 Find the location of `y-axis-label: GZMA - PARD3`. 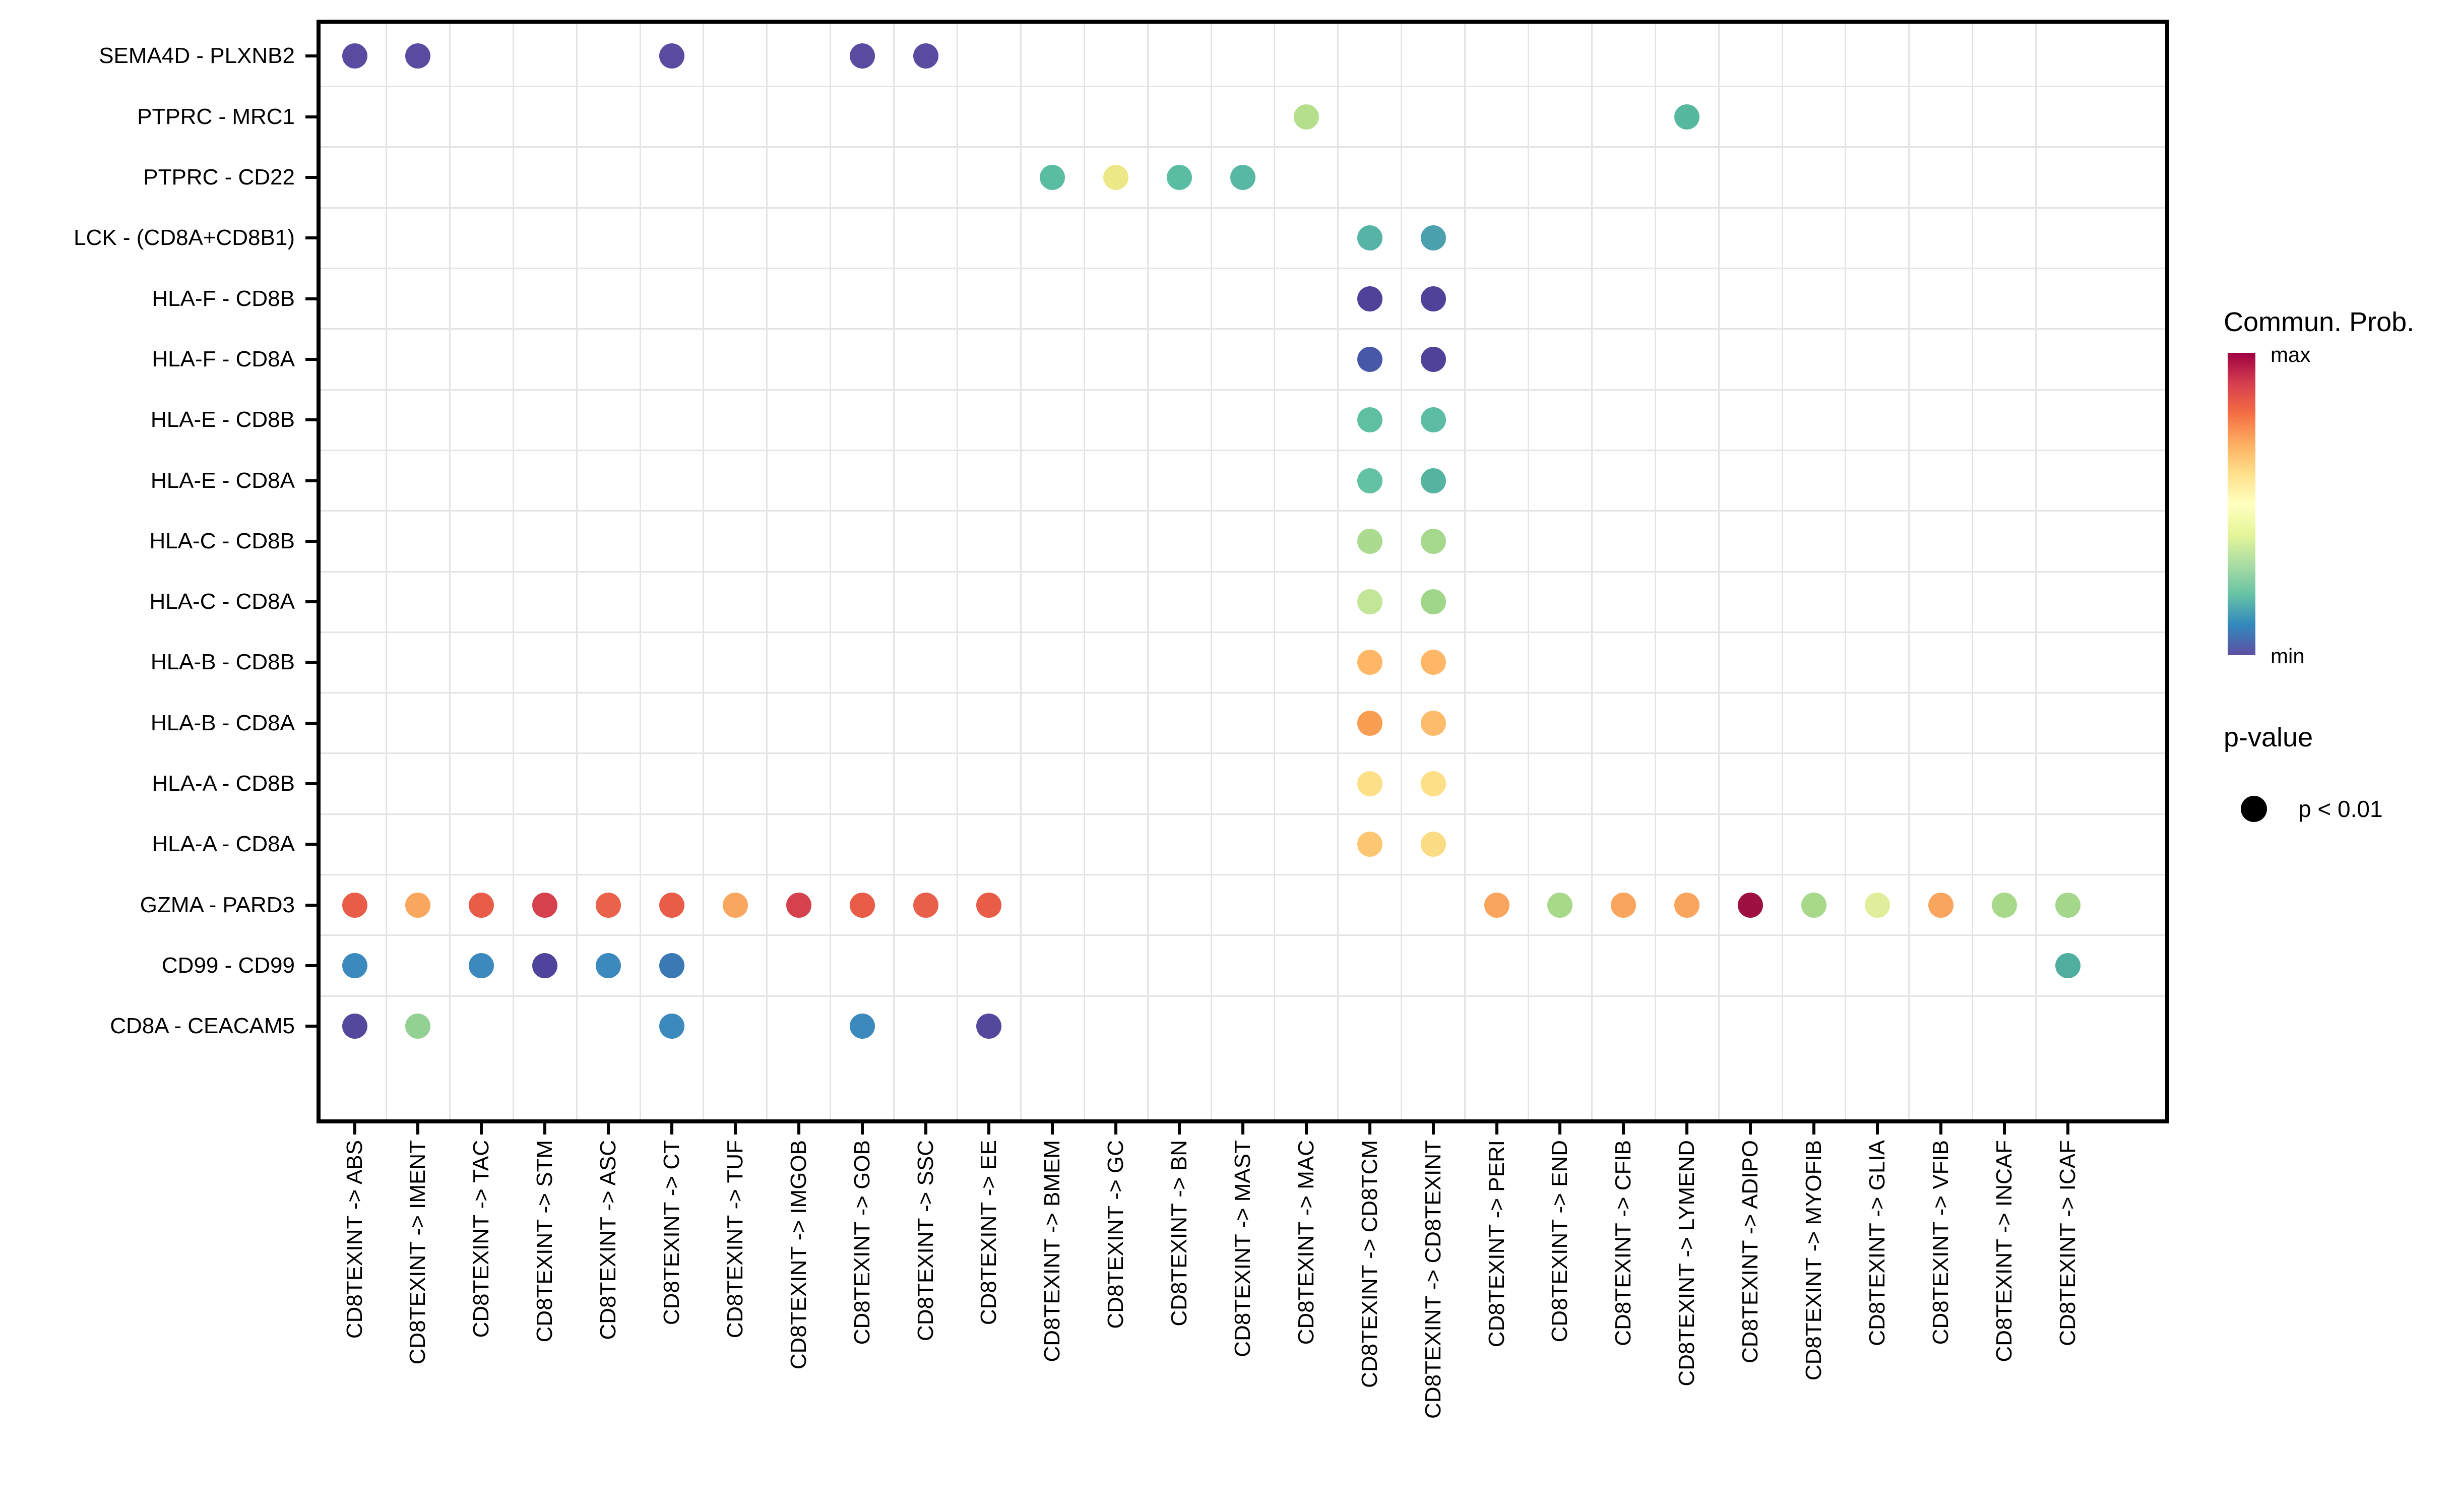

y-axis-label: GZMA - PARD3 is located at coordinates (217, 904).